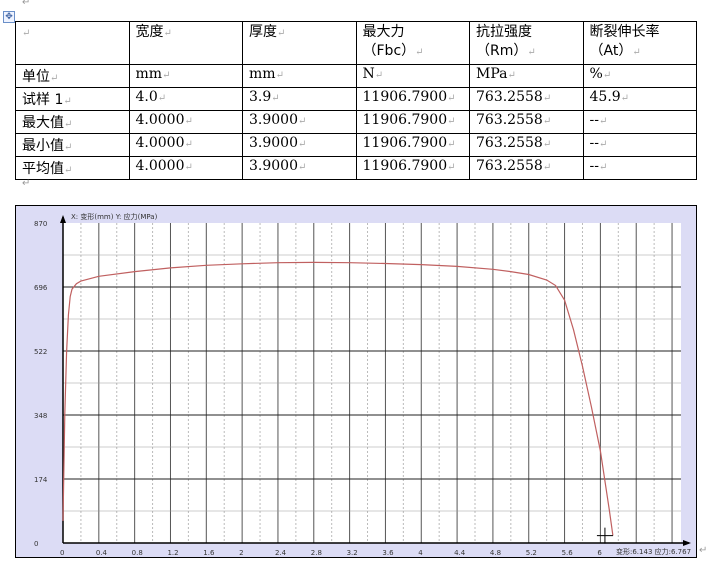 This screenshot has width=711, height=571. Describe the element at coordinates (185, 99) in the screenshot. I see `table-cell: 4.0↵` at that location.